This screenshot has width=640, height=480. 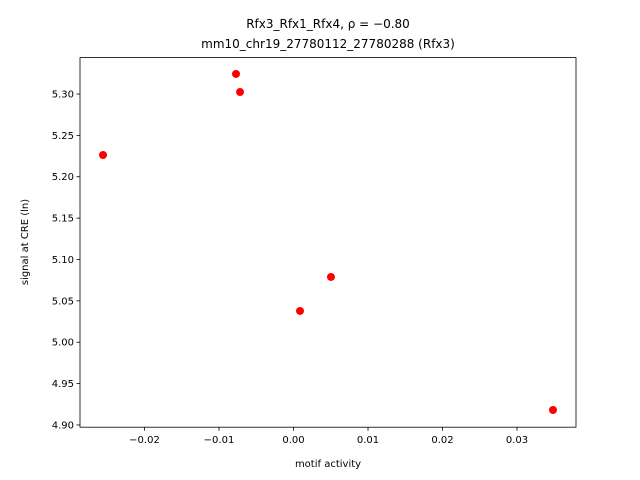 I want to click on x-axis-label: motif activity, so click(x=328, y=464).